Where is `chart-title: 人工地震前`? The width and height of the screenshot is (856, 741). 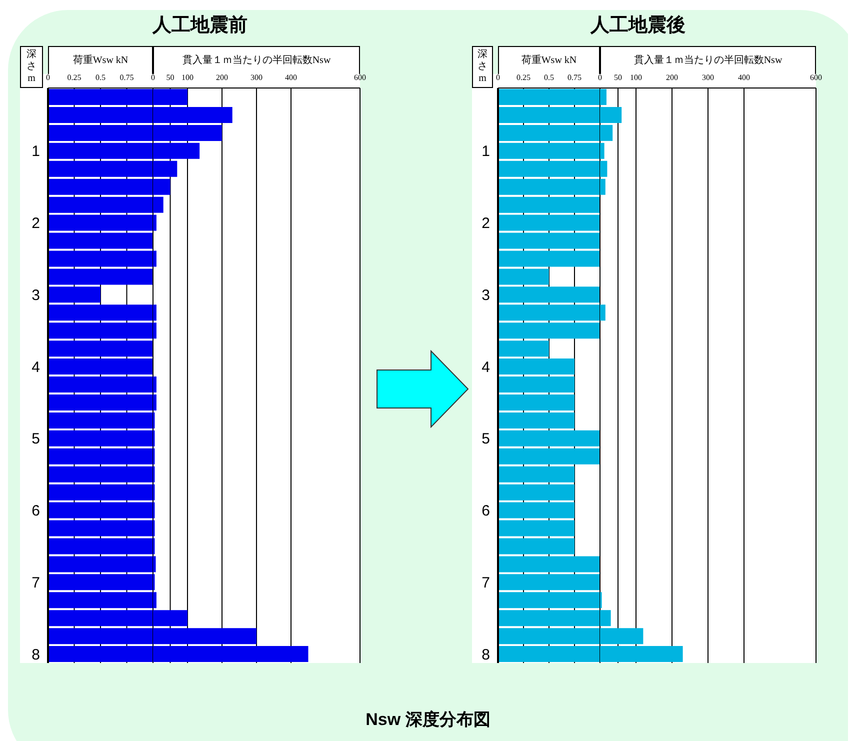
chart-title: 人工地震前 is located at coordinates (199, 26).